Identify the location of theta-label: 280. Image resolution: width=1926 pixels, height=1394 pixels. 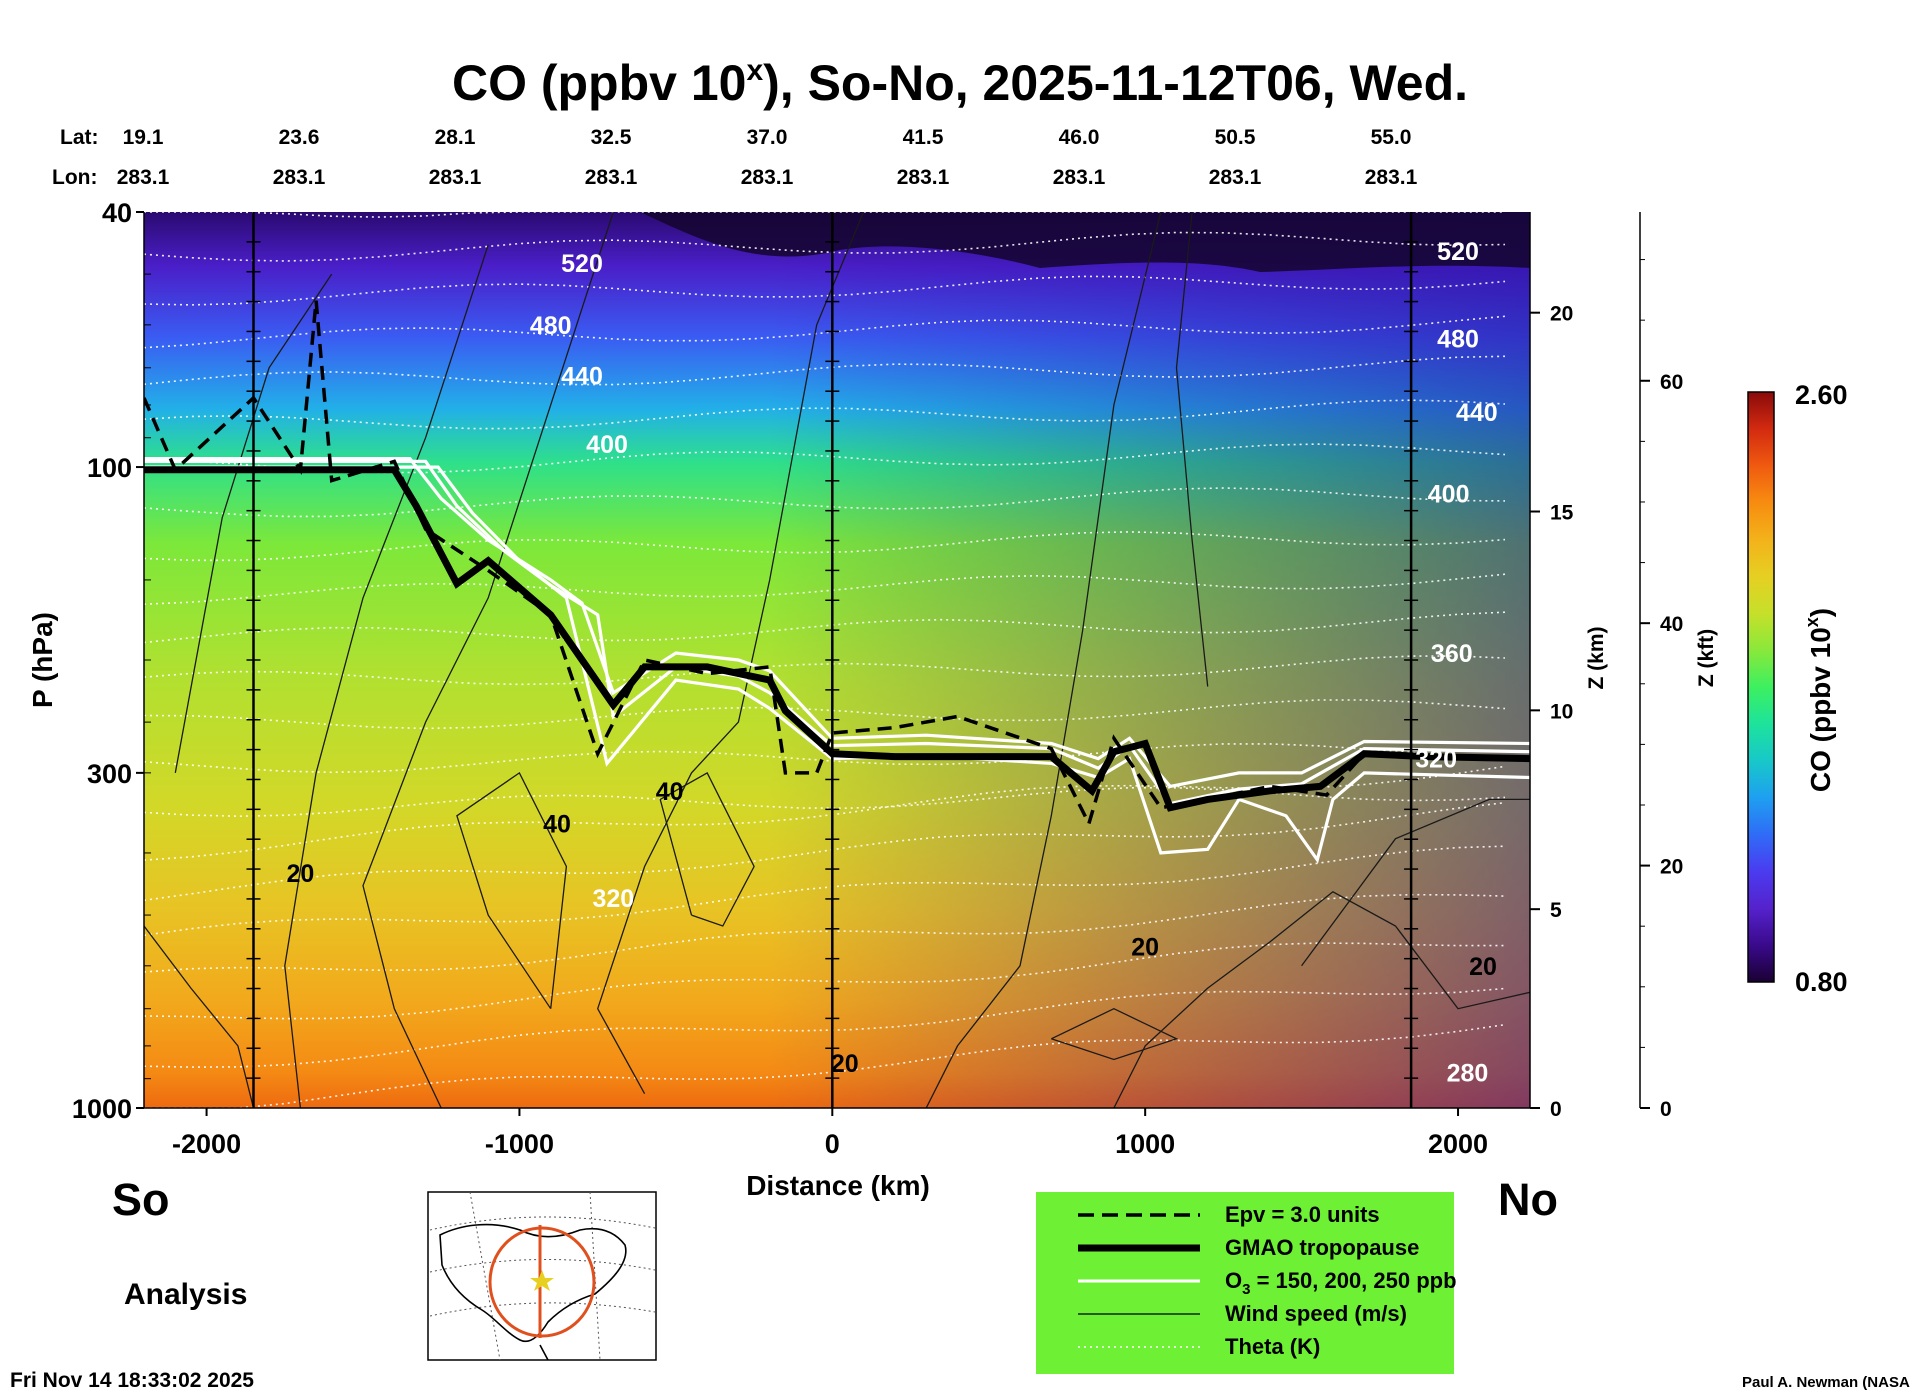
(1468, 1073).